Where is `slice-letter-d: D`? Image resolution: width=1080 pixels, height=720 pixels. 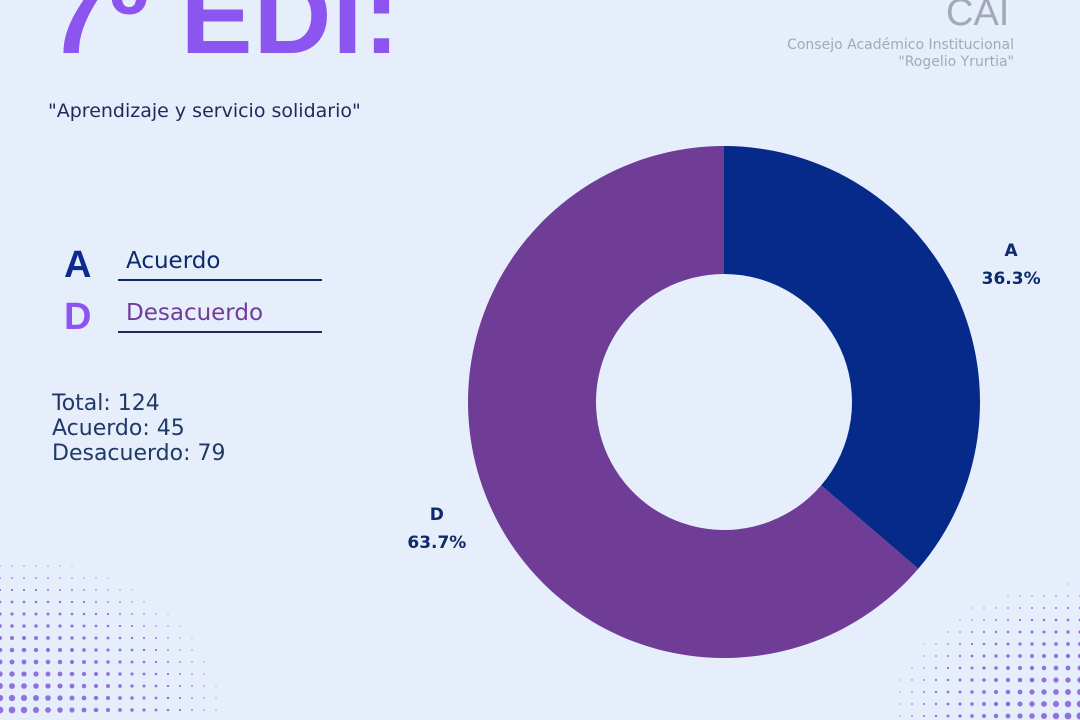
slice-letter-d: D is located at coordinates (437, 515).